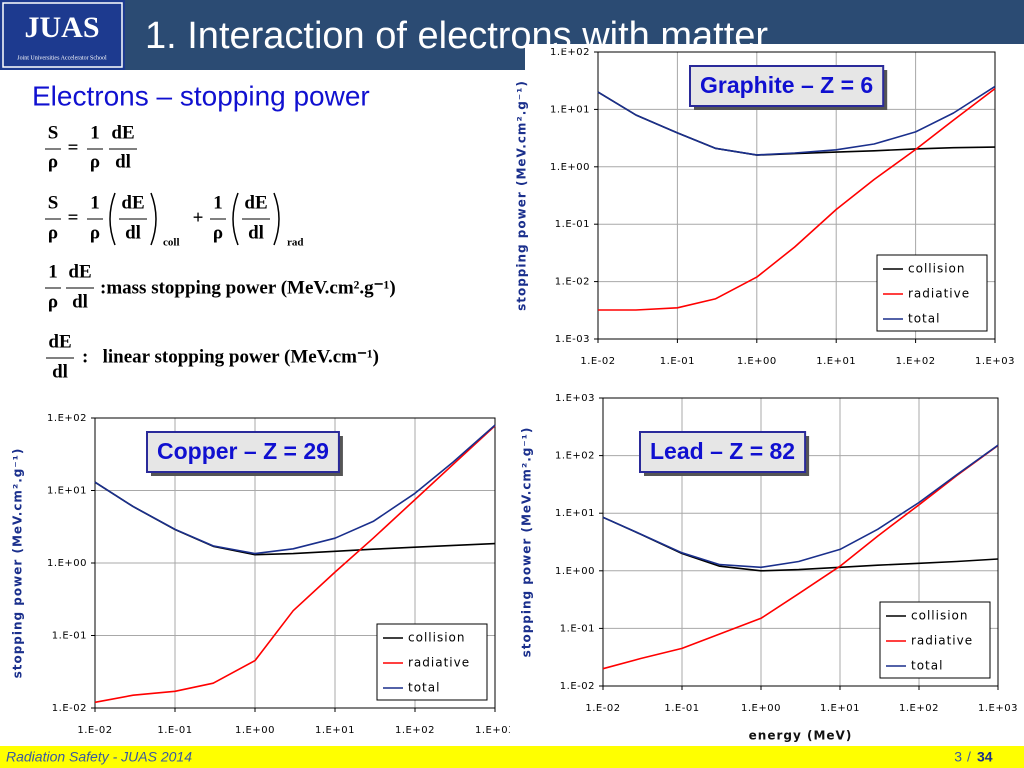 This screenshot has height=768, width=1024. What do you see at coordinates (325, 57) in the screenshot?
I see `header-band-left` at bounding box center [325, 57].